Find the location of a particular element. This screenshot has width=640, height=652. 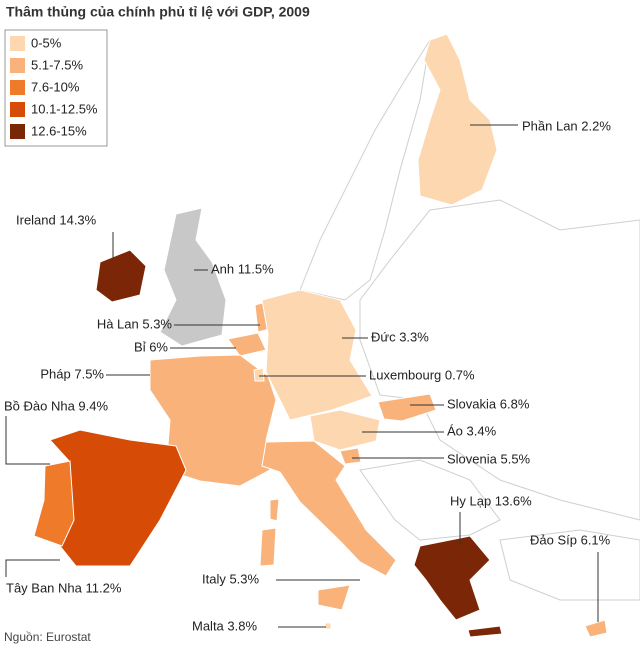

country-malta is located at coordinates (328, 626).